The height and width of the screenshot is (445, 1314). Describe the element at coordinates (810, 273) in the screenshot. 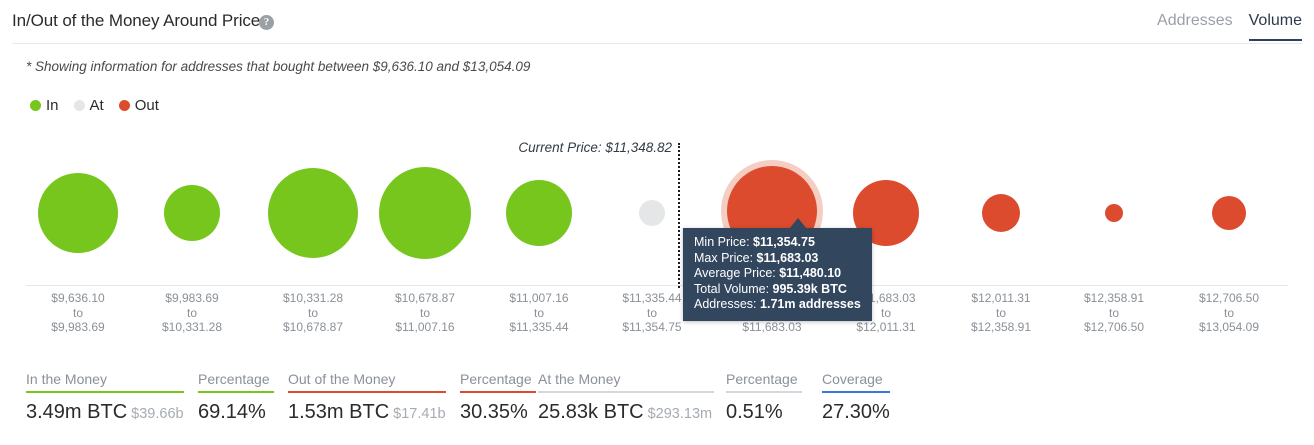

I see `tooltip-row-value: $11,480.10` at that location.